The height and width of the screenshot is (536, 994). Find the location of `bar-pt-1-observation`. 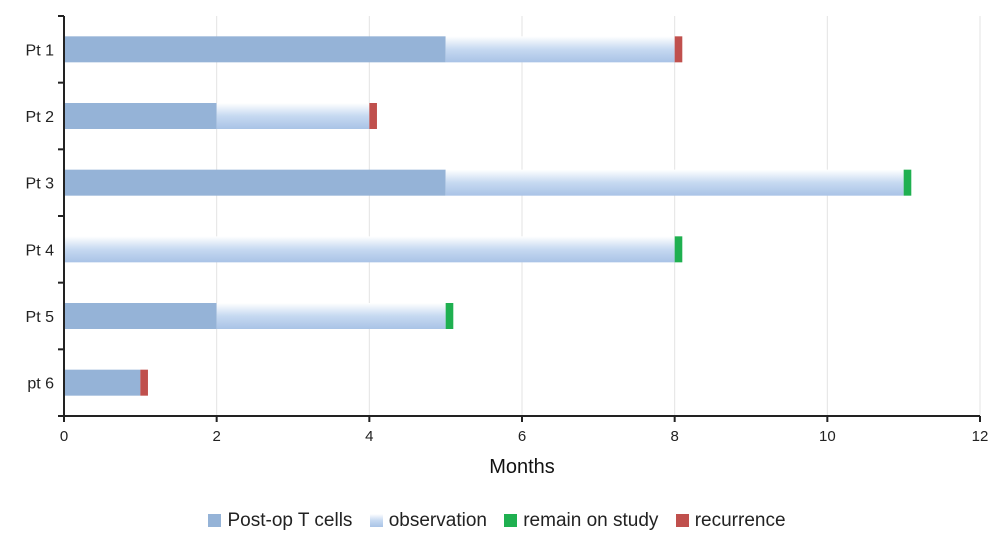

bar-pt-1-observation is located at coordinates (560, 49).